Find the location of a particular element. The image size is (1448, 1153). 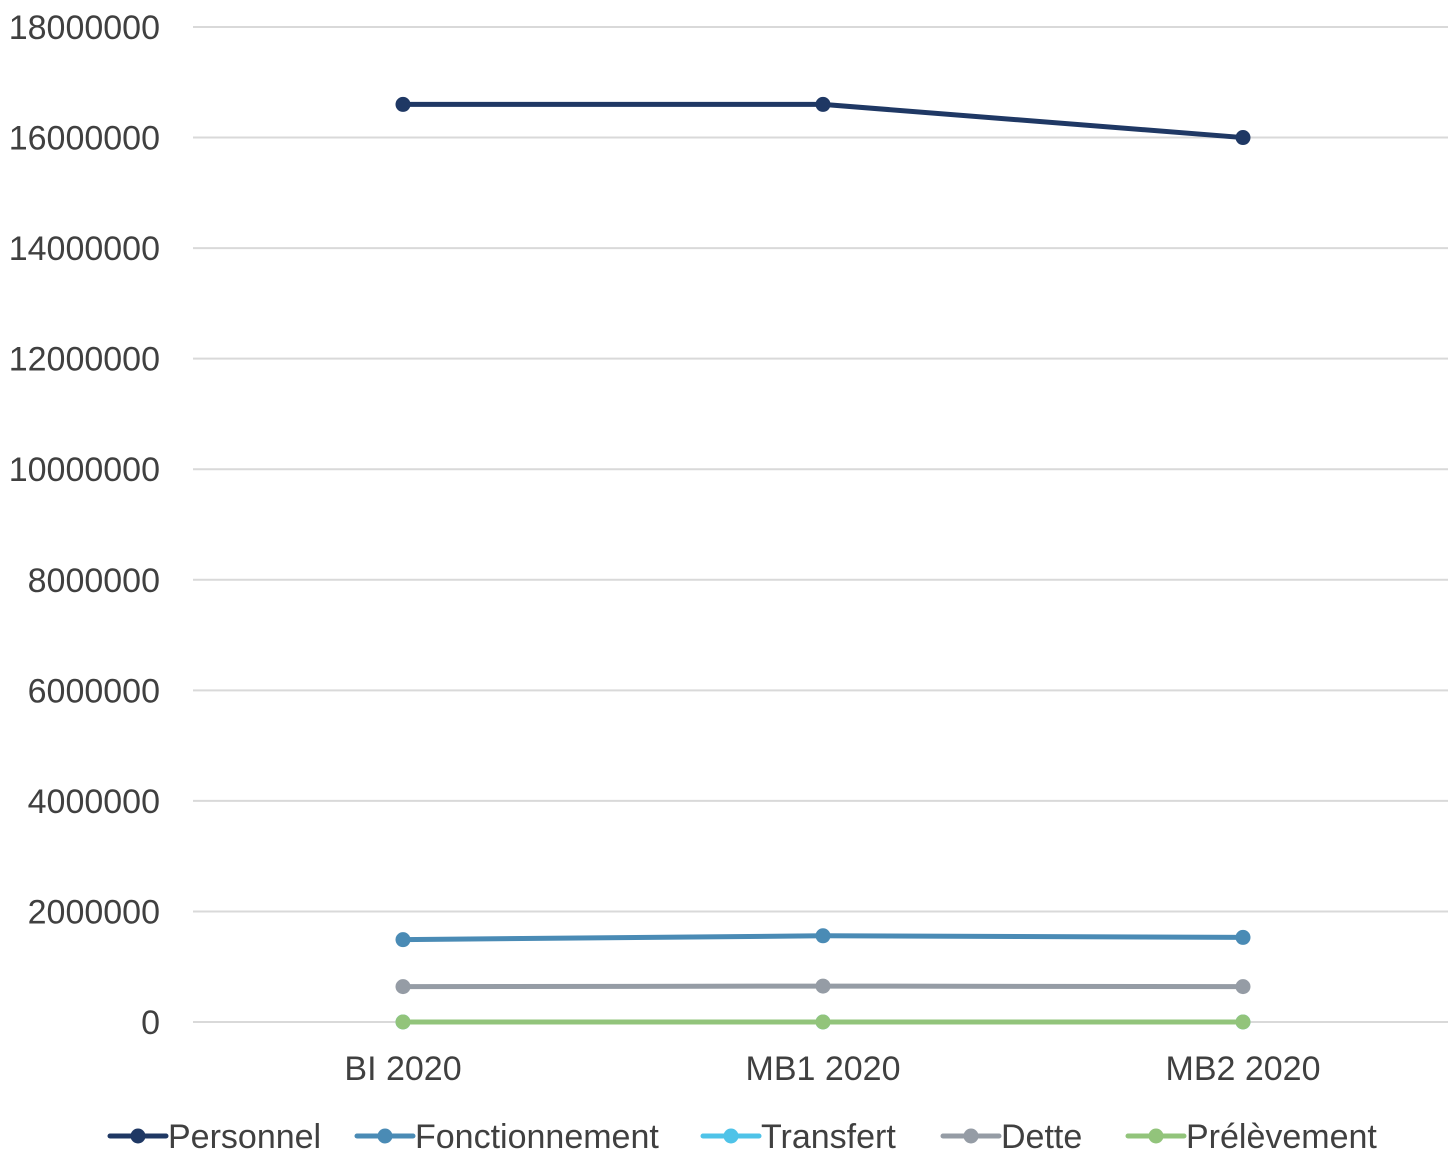

legend-item-prélèvement: Prélèvement is located at coordinates (1251, 1135).